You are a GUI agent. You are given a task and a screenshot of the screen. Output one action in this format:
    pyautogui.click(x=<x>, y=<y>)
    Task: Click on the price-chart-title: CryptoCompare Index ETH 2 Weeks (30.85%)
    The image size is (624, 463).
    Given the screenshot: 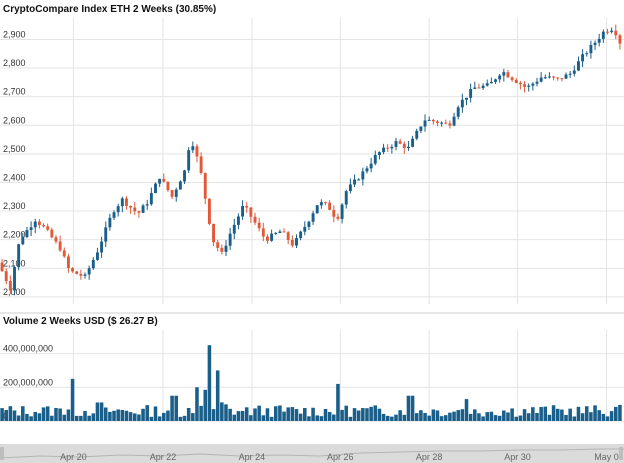 What is the action you would take?
    pyautogui.click(x=109, y=9)
    